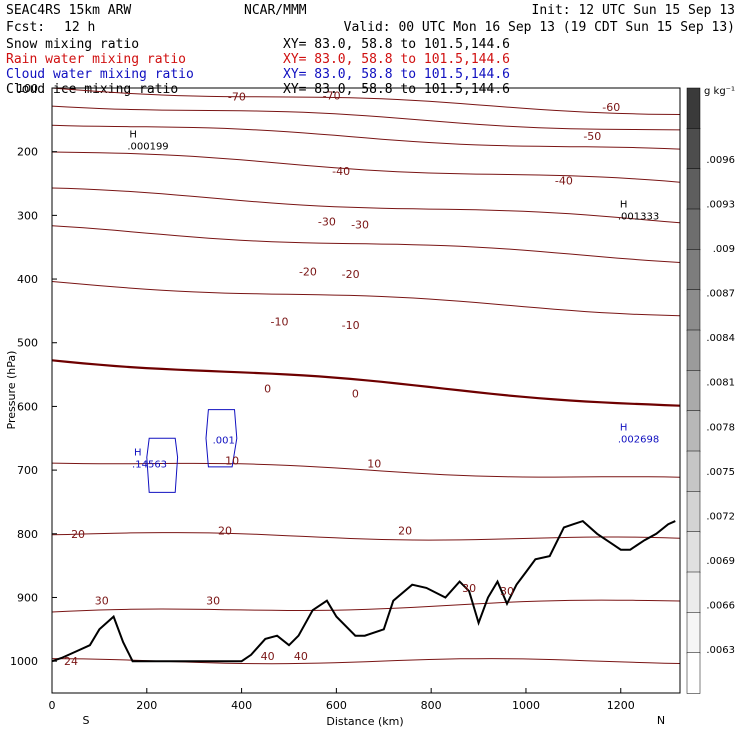 This screenshot has width=740, height=740. I want to click on isotherm--40, so click(366, 167).